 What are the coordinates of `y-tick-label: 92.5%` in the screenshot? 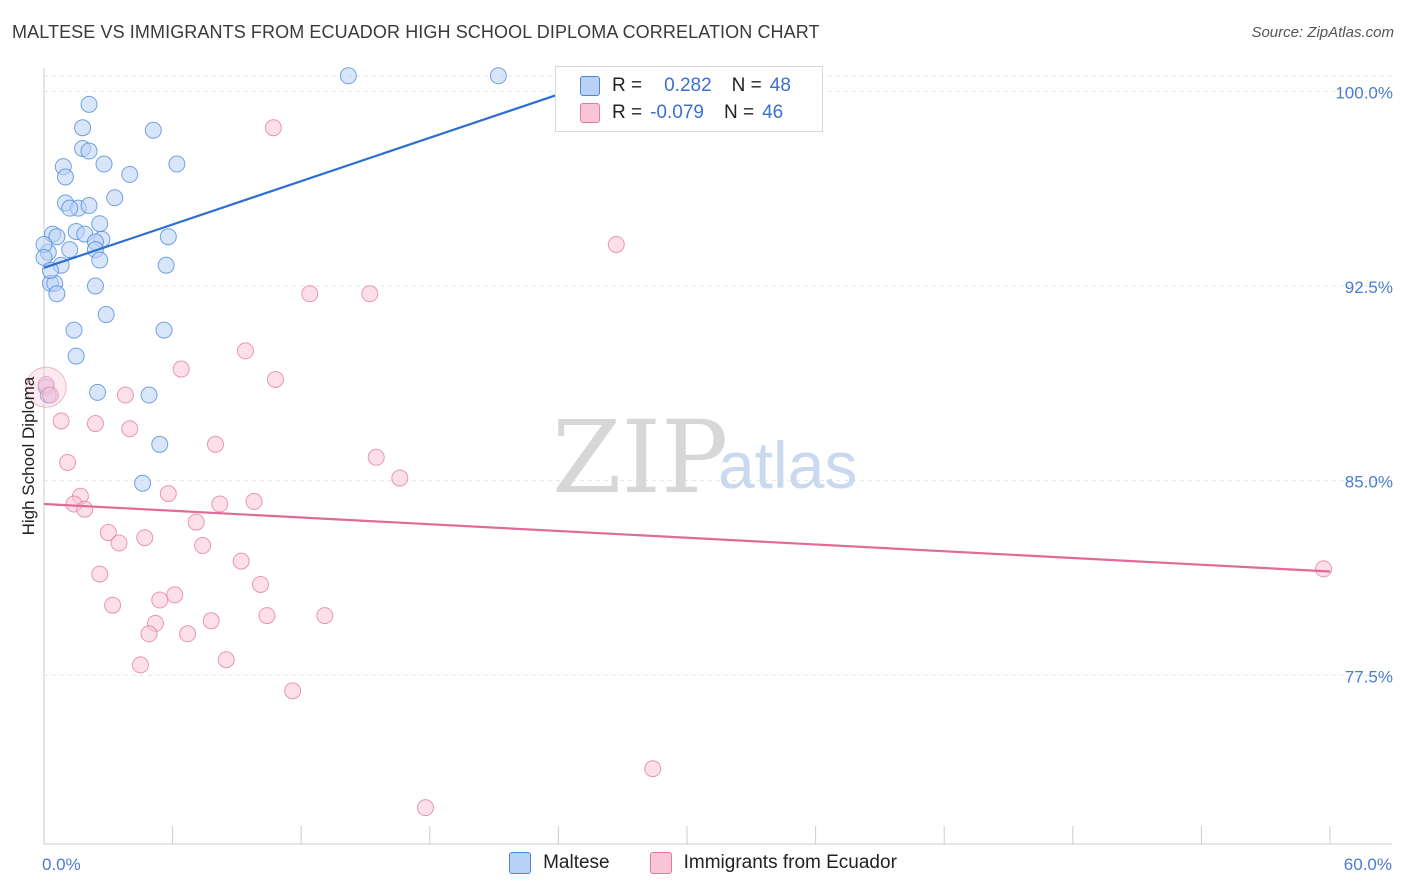 It's located at (1369, 287).